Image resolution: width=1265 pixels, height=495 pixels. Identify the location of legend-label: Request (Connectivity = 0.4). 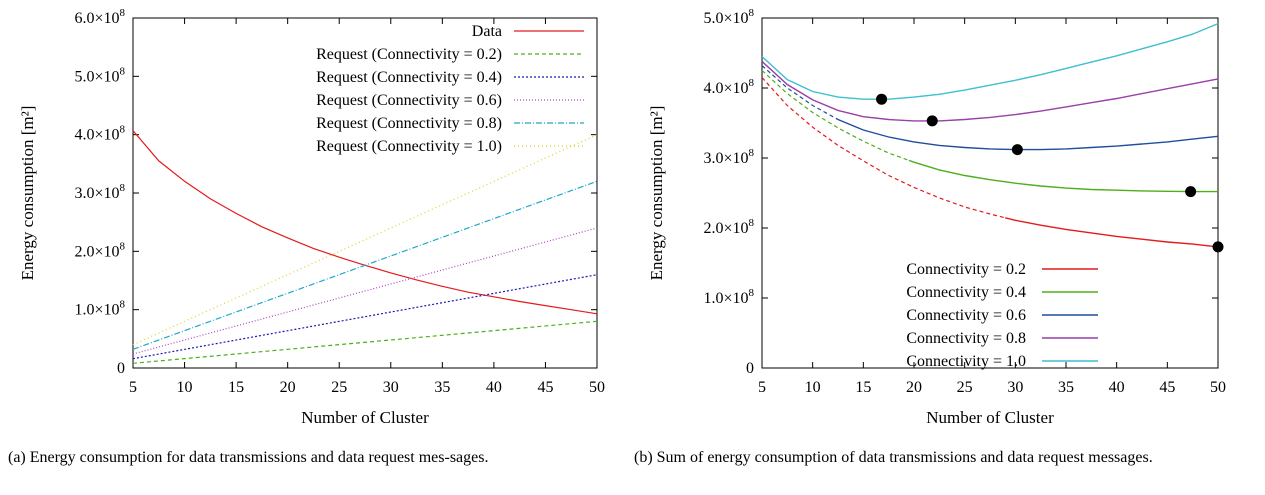
(409, 77).